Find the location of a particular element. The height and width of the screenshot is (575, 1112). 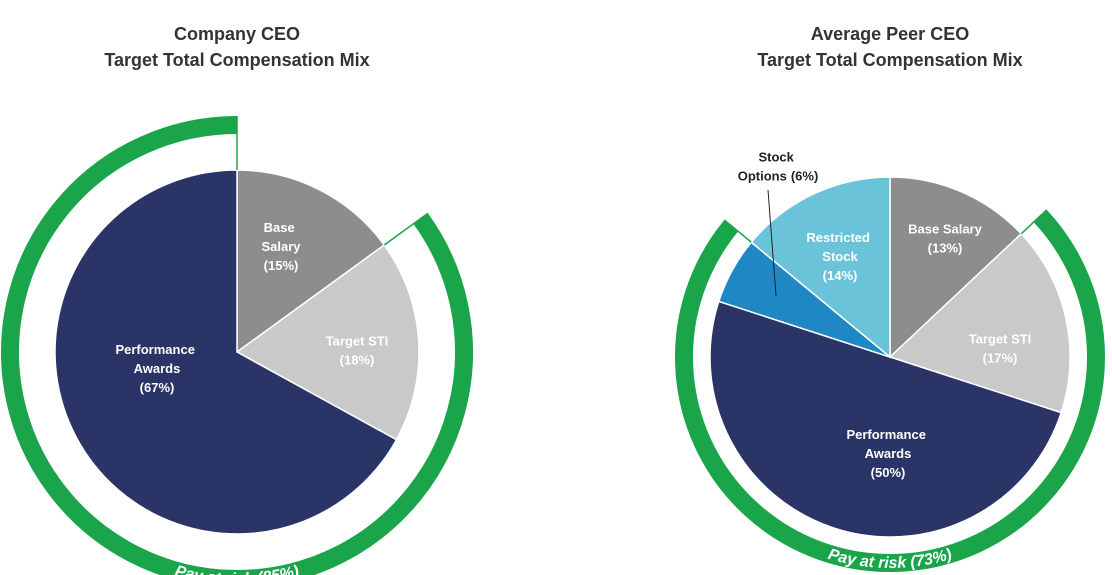

slice-label: Restricted Stock (14%) is located at coordinates (839, 256).